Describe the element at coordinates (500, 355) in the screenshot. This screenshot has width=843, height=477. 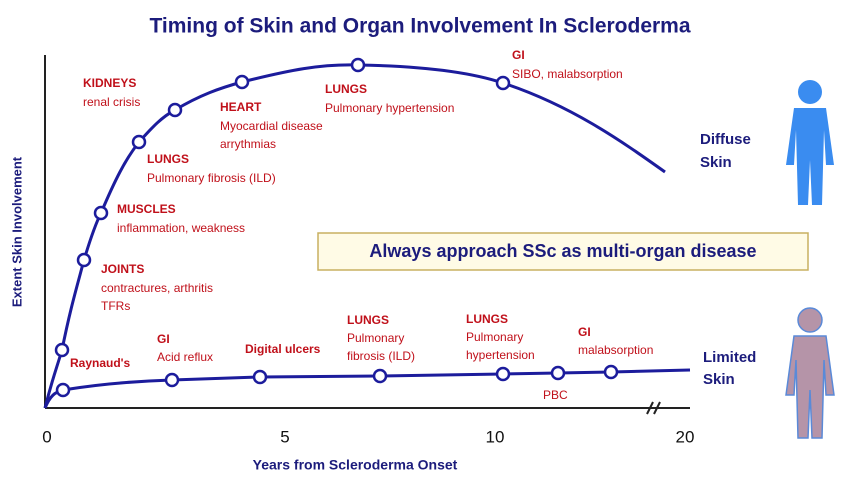
I see `annotation-line: hypertension` at that location.